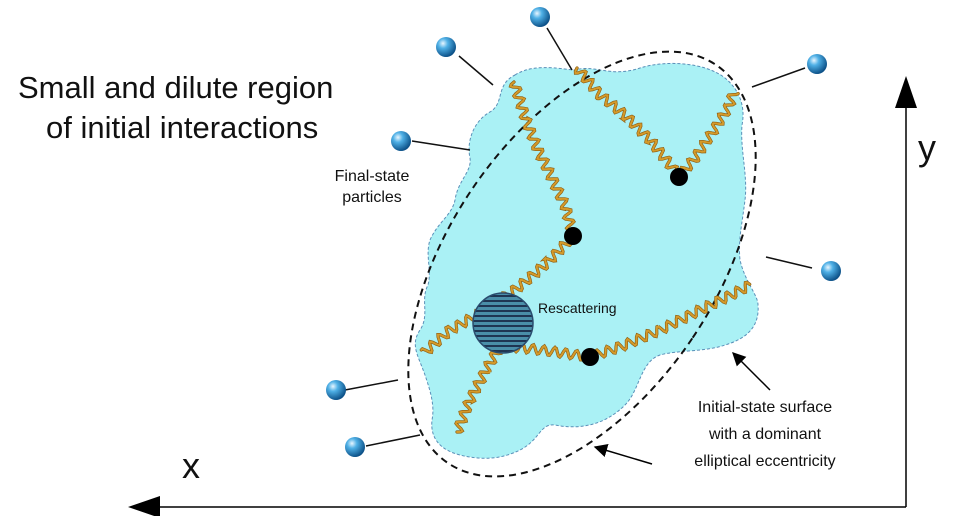  What do you see at coordinates (577, 308) in the screenshot?
I see `rescattering-label: Rescattering` at bounding box center [577, 308].